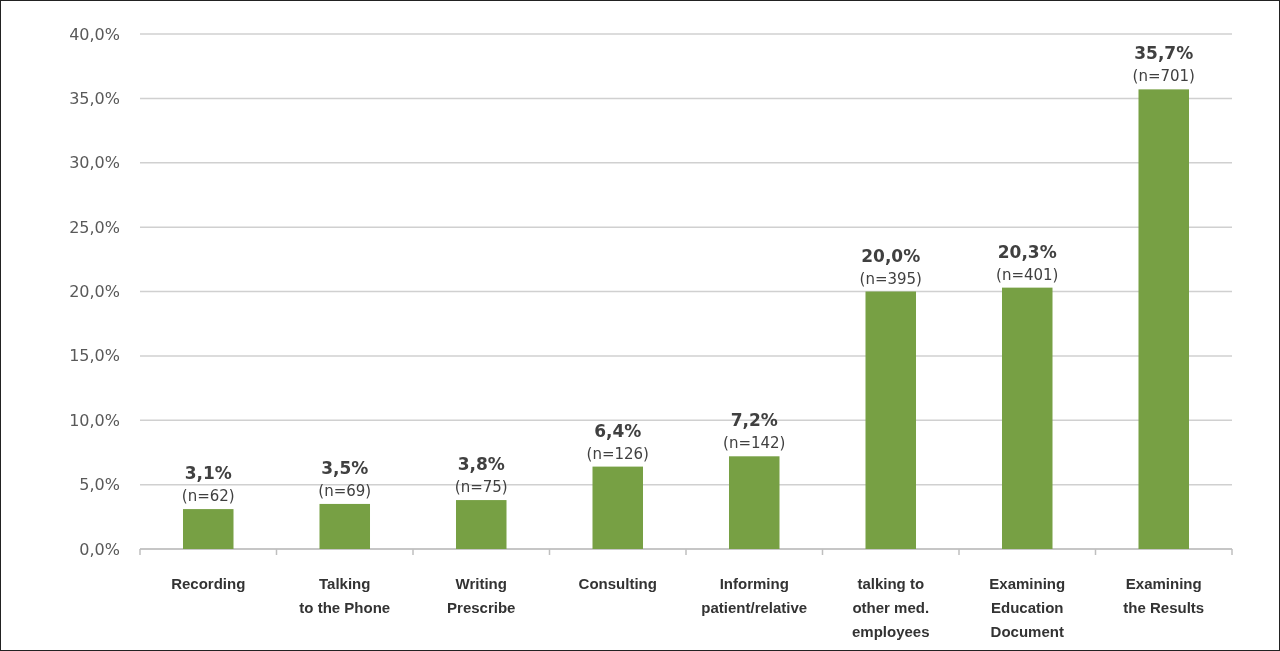 This screenshot has width=1280, height=651. Describe the element at coordinates (1027, 262) in the screenshot. I see `data-label: 20,3% (n=401)` at that location.